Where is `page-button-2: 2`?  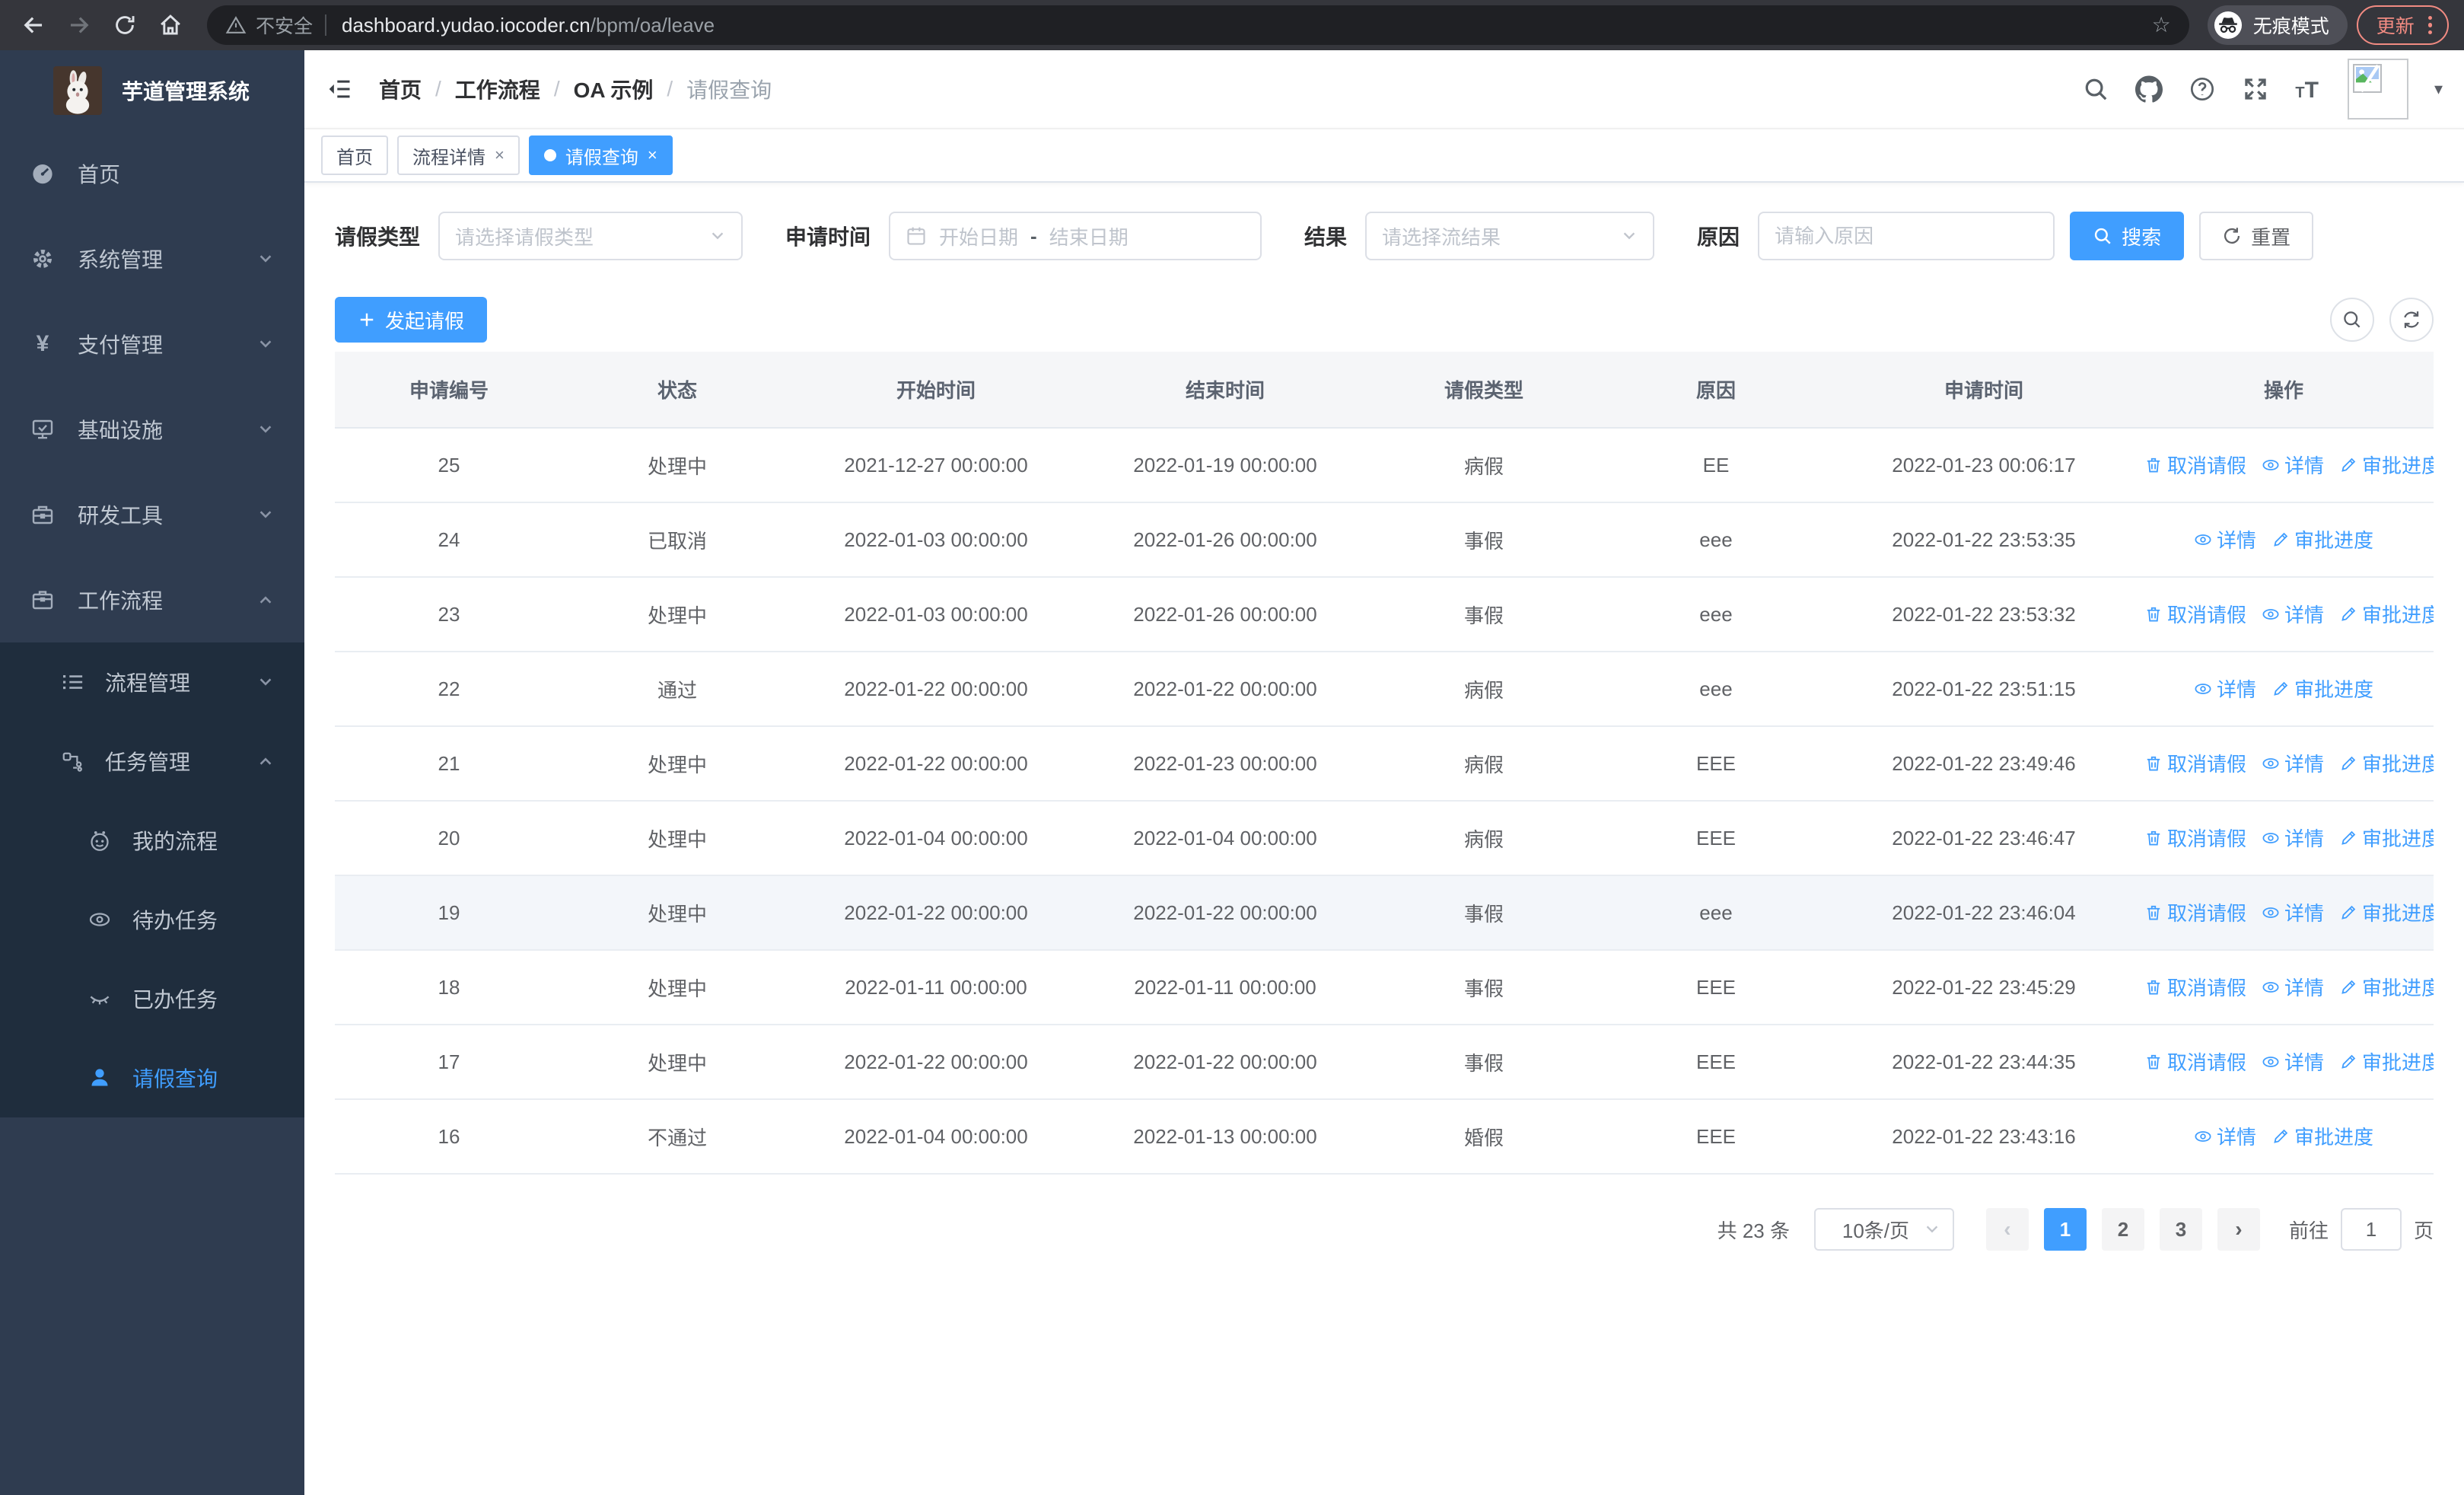
page-button-2: 2 is located at coordinates (2122, 1230).